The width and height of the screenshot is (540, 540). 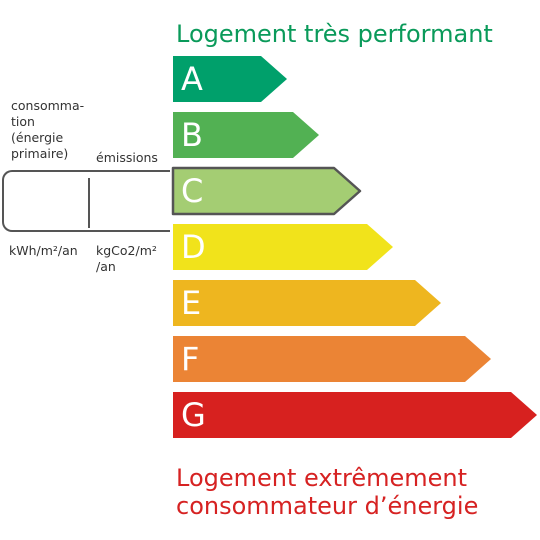 I want to click on energy-class-g: G, so click(x=355, y=415).